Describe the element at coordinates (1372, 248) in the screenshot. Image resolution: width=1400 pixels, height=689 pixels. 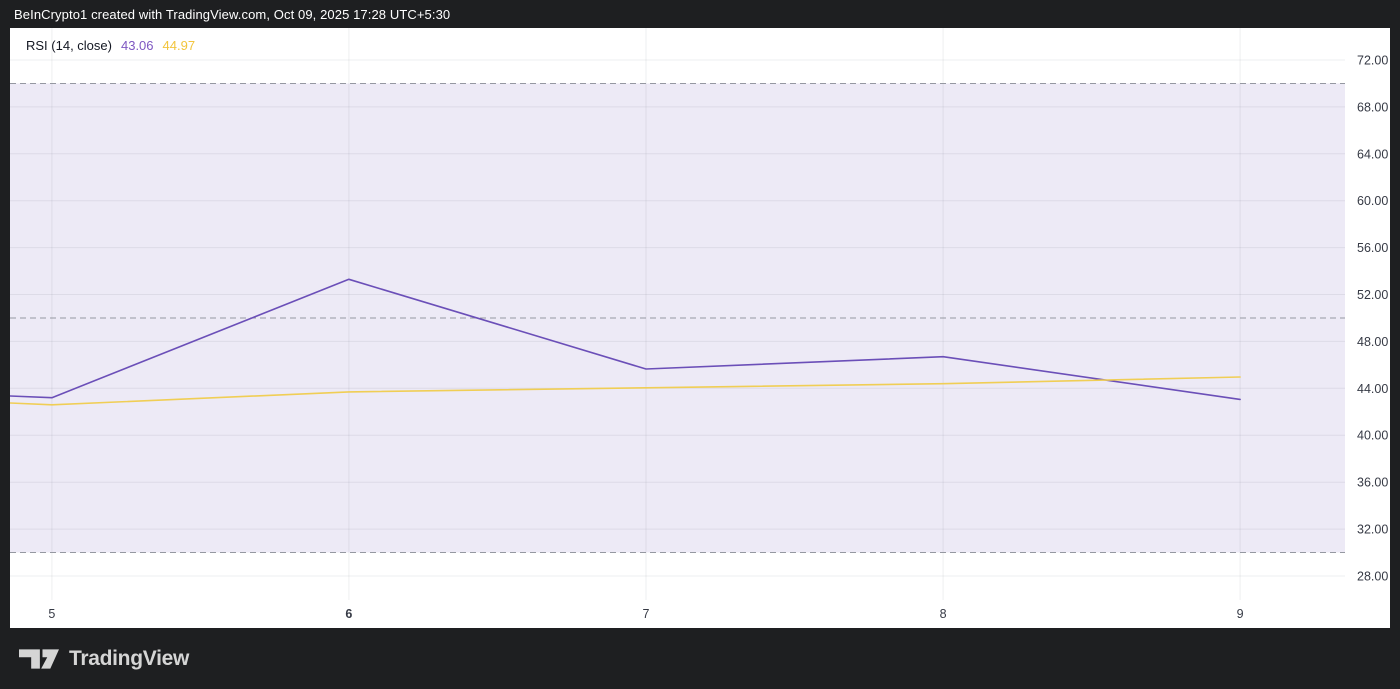
I see `y-axis-label: 56.00` at that location.